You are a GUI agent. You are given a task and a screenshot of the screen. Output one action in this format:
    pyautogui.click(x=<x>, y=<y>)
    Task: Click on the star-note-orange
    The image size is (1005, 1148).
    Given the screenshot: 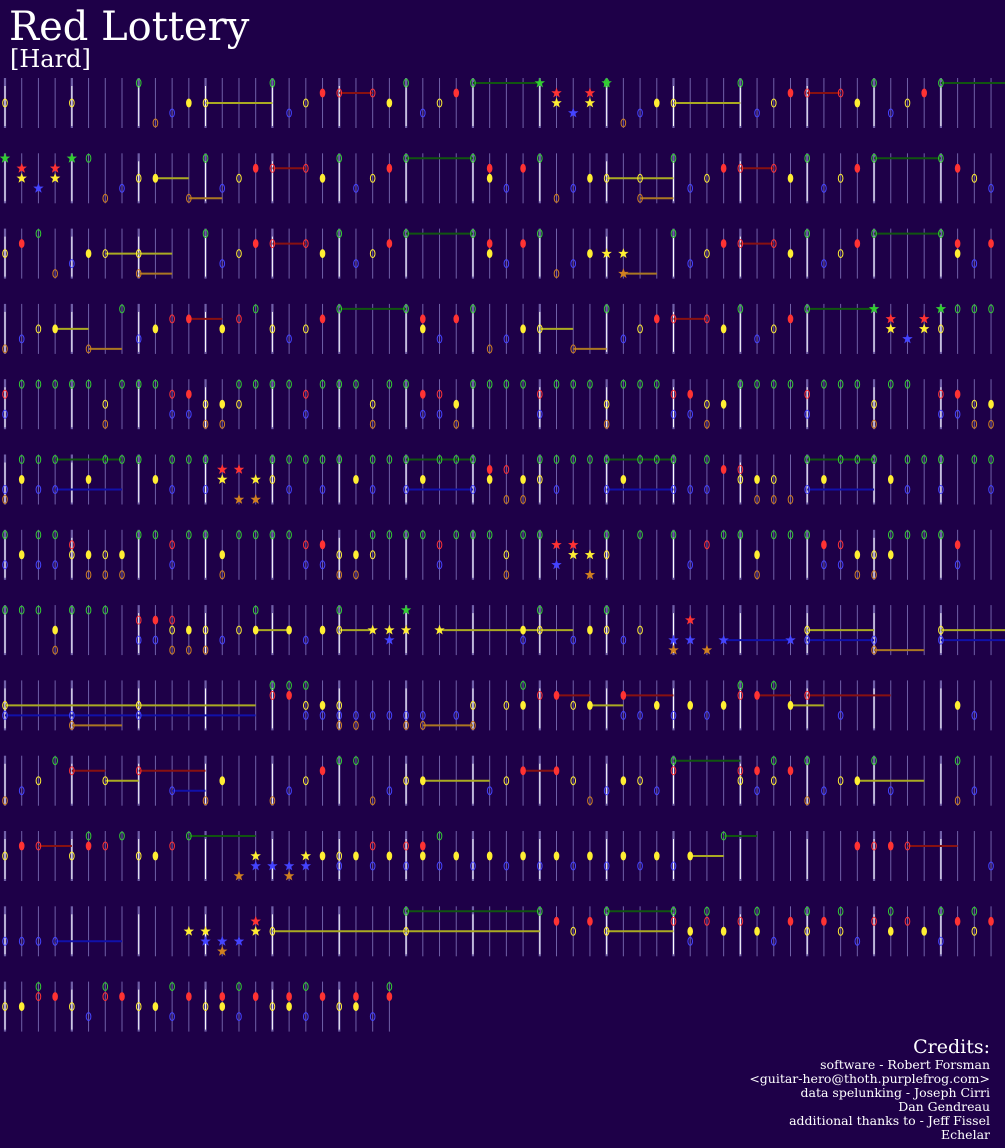 What is the action you would take?
    pyautogui.click(x=707, y=649)
    